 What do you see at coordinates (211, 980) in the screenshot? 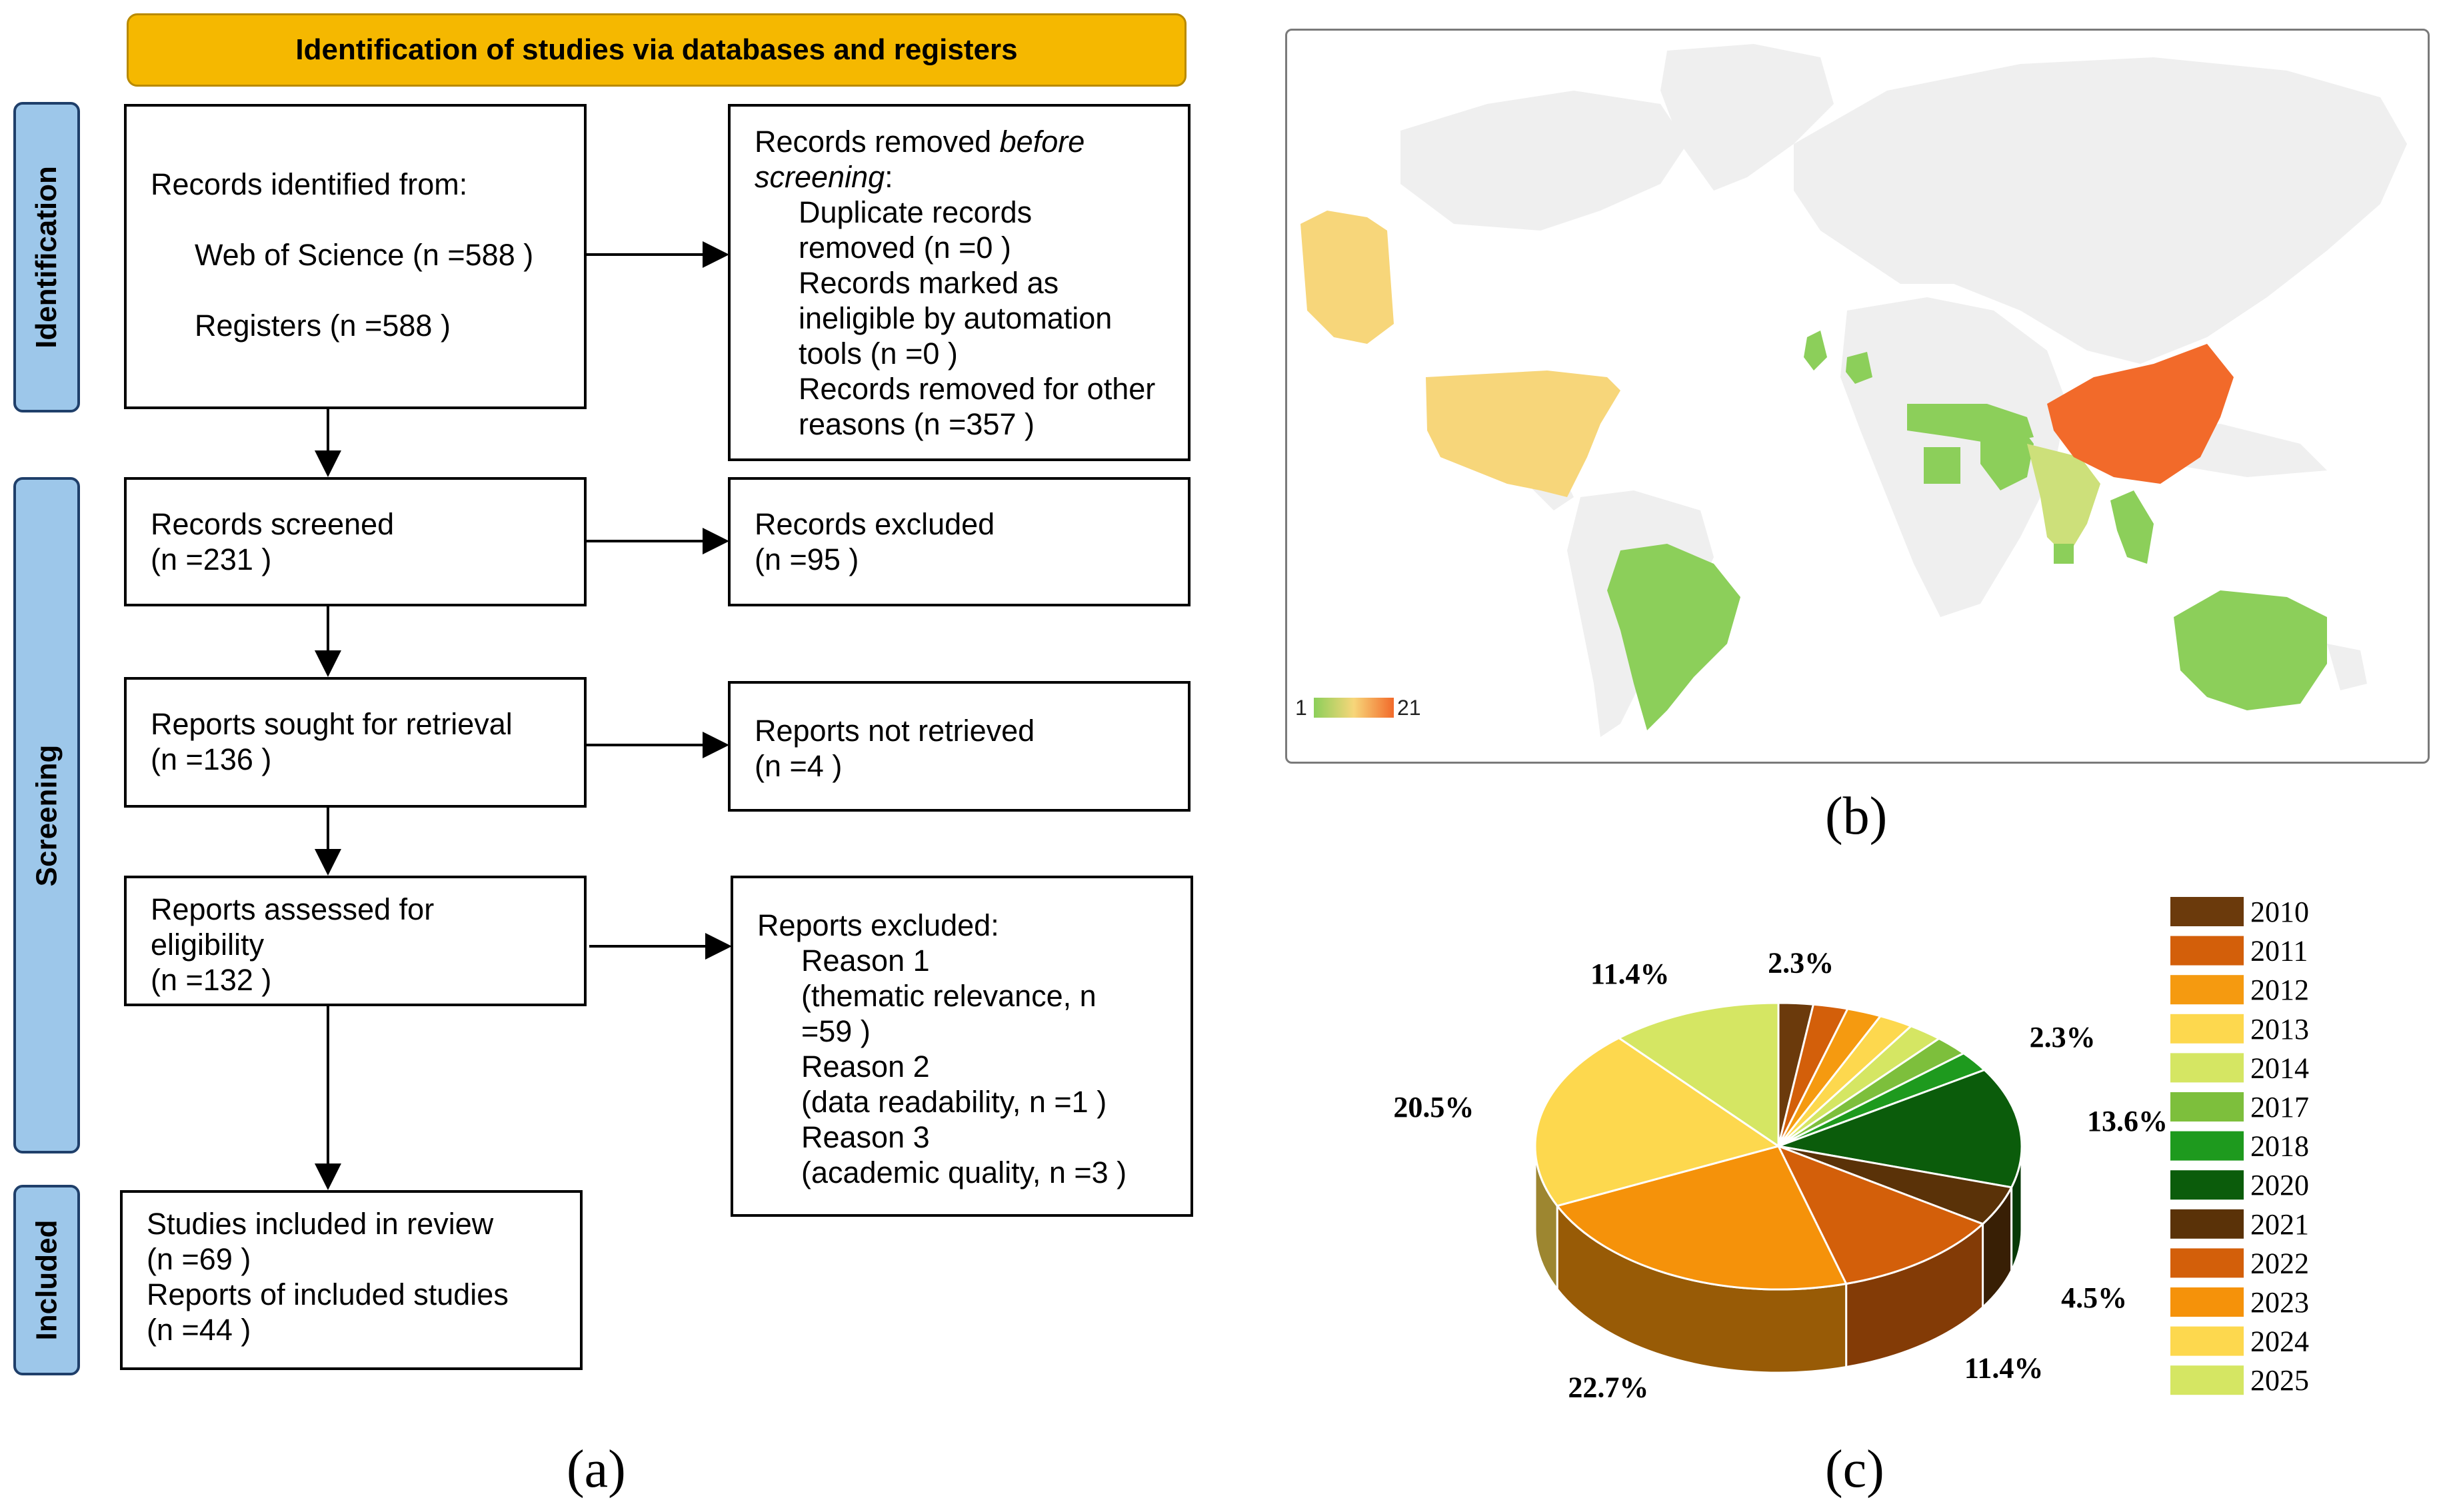
I see `reports-assessed-count: (n =132 )` at bounding box center [211, 980].